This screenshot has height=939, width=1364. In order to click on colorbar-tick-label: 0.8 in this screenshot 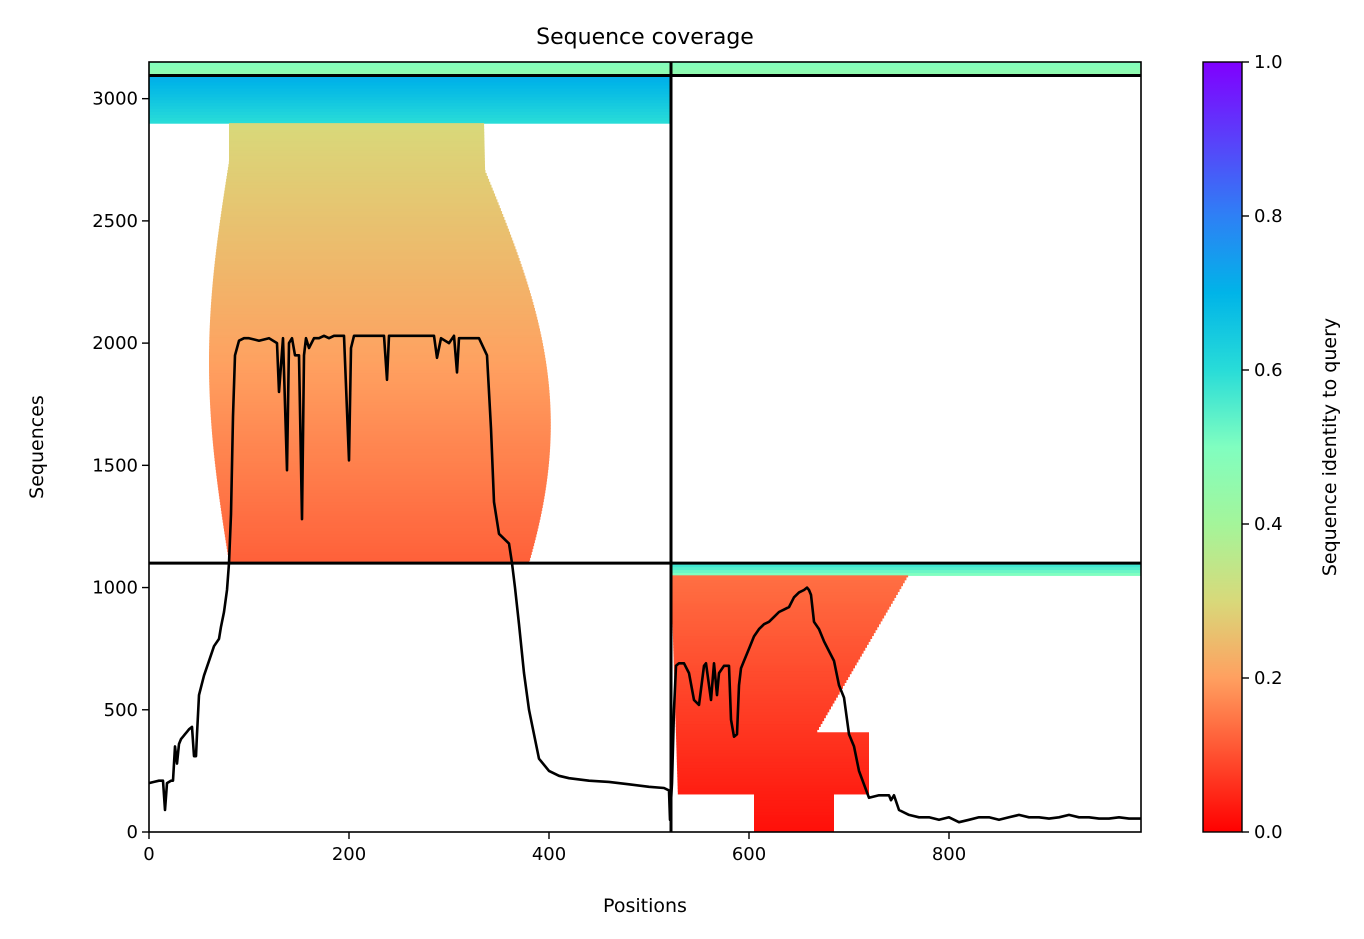, I will do `click(1268, 216)`.